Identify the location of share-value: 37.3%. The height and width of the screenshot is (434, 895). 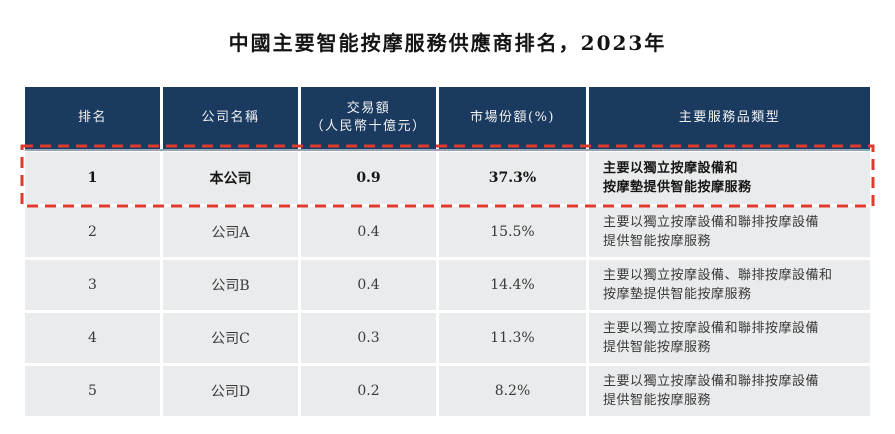
(512, 178).